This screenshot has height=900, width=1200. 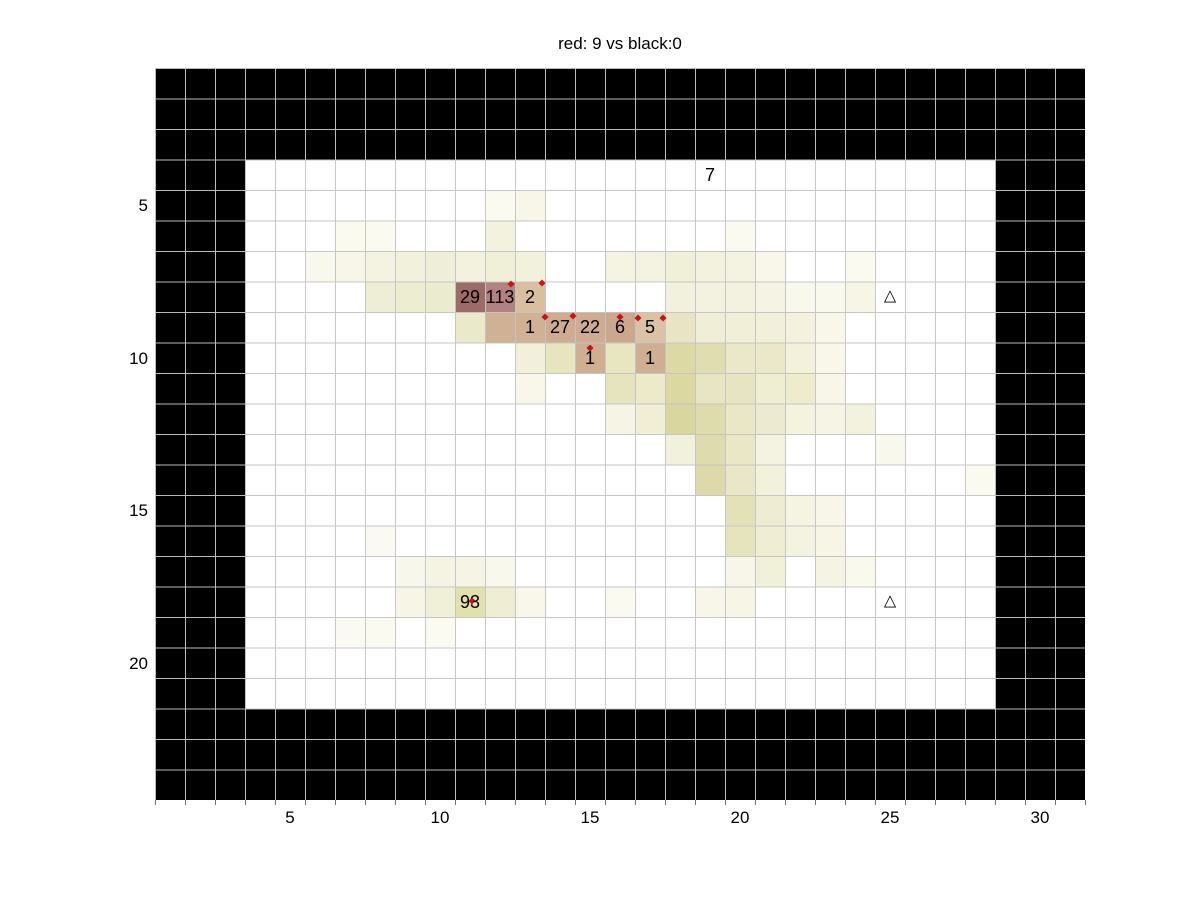 I want to click on x-tick-label: 10, so click(x=440, y=817).